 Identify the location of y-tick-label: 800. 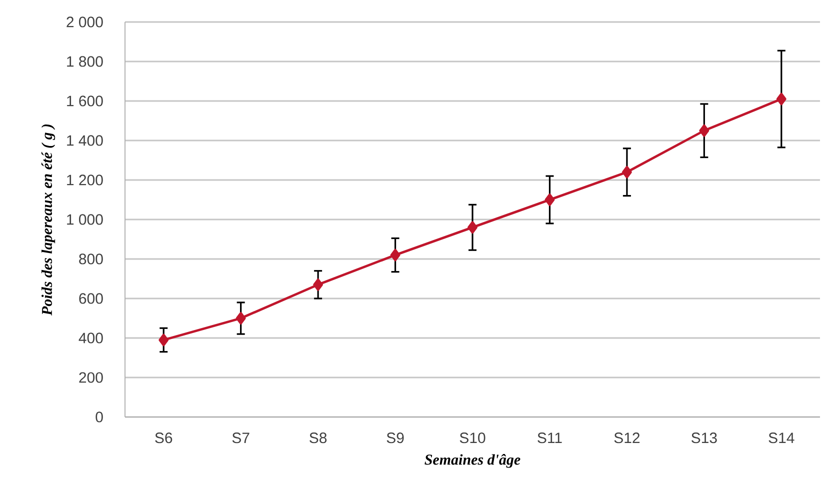
(91, 259).